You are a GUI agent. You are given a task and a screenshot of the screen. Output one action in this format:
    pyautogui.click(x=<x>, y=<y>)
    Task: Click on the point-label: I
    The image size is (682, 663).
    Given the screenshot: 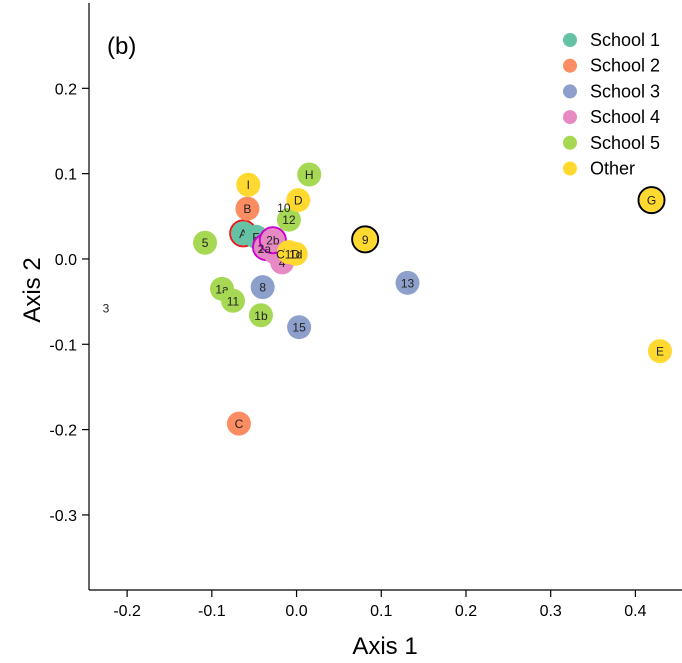 What is the action you would take?
    pyautogui.click(x=248, y=185)
    